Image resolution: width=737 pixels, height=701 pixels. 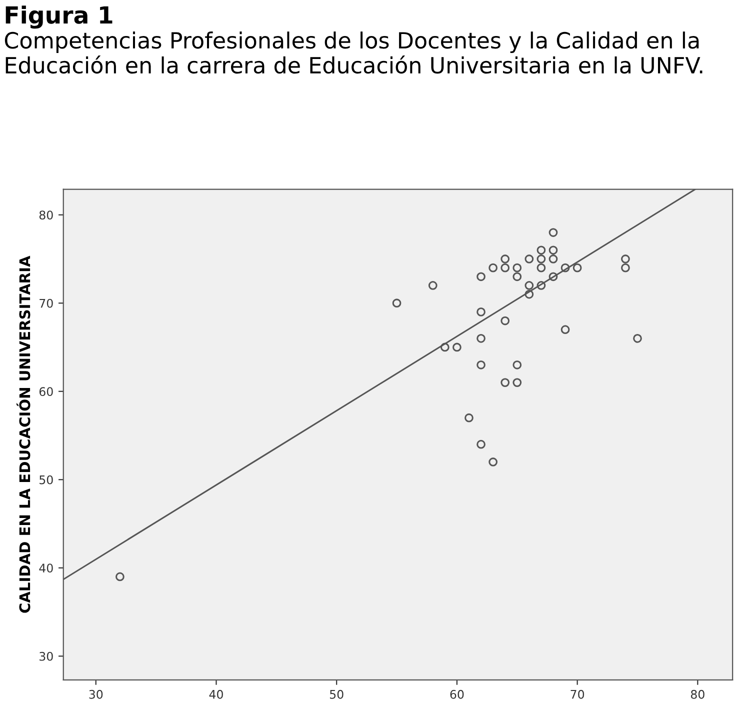 What do you see at coordinates (337, 694) in the screenshot?
I see `x-tick-label: 50` at bounding box center [337, 694].